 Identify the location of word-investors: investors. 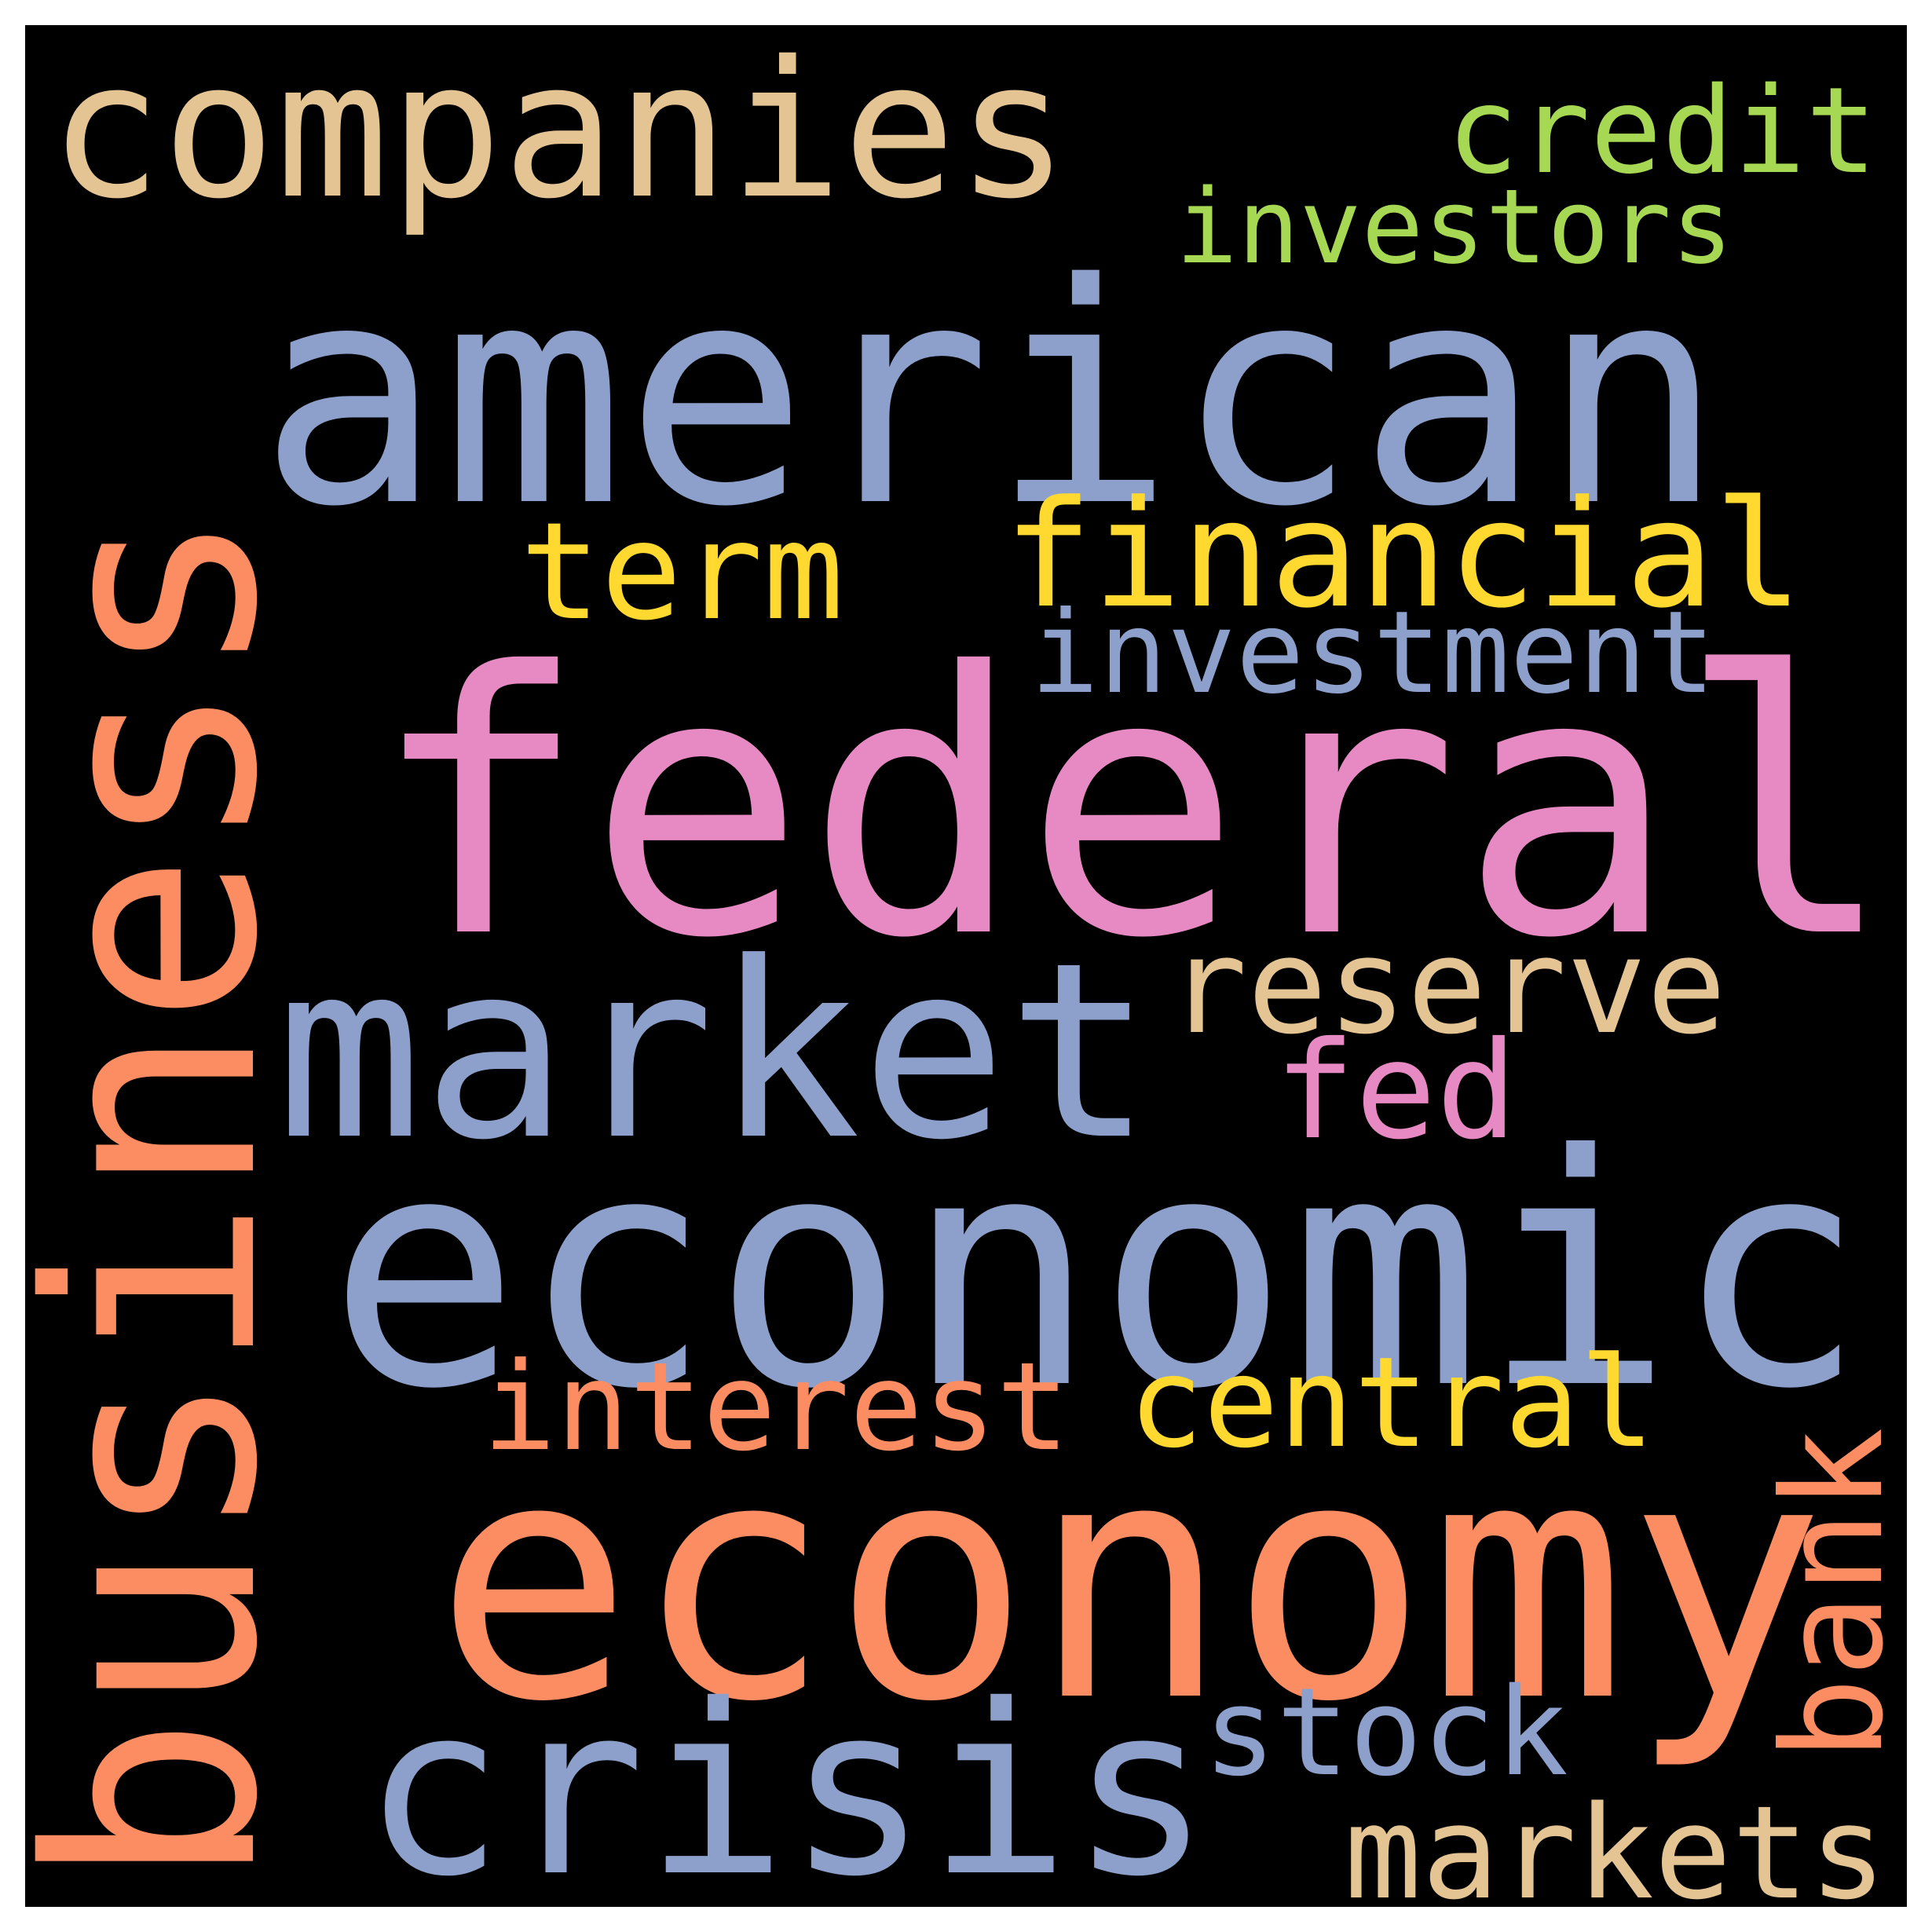
(1455, 227).